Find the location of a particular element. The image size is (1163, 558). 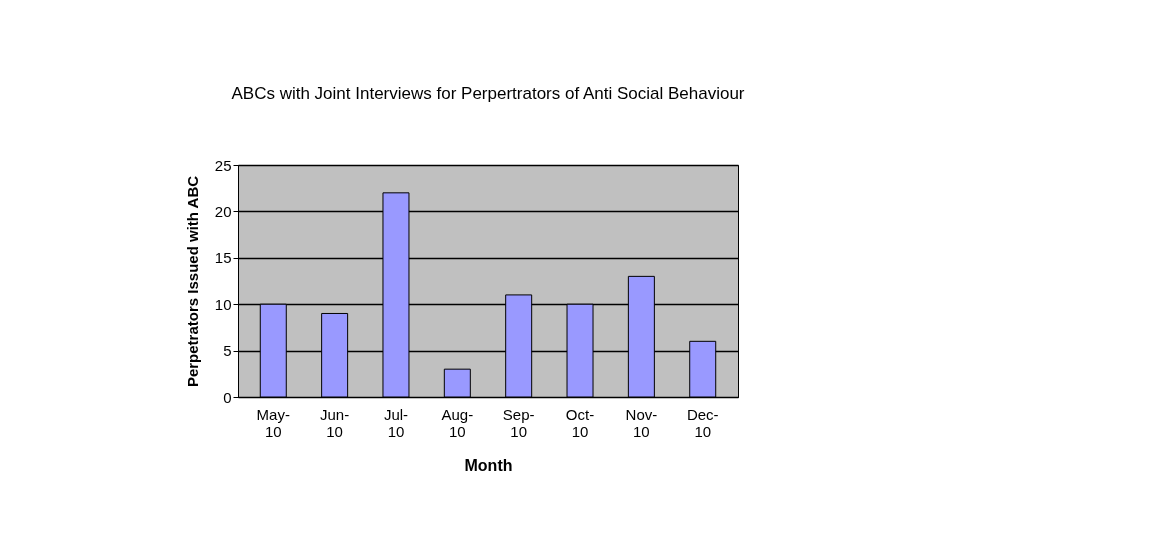

x-tick-label: Jul-10 is located at coordinates (396, 422).